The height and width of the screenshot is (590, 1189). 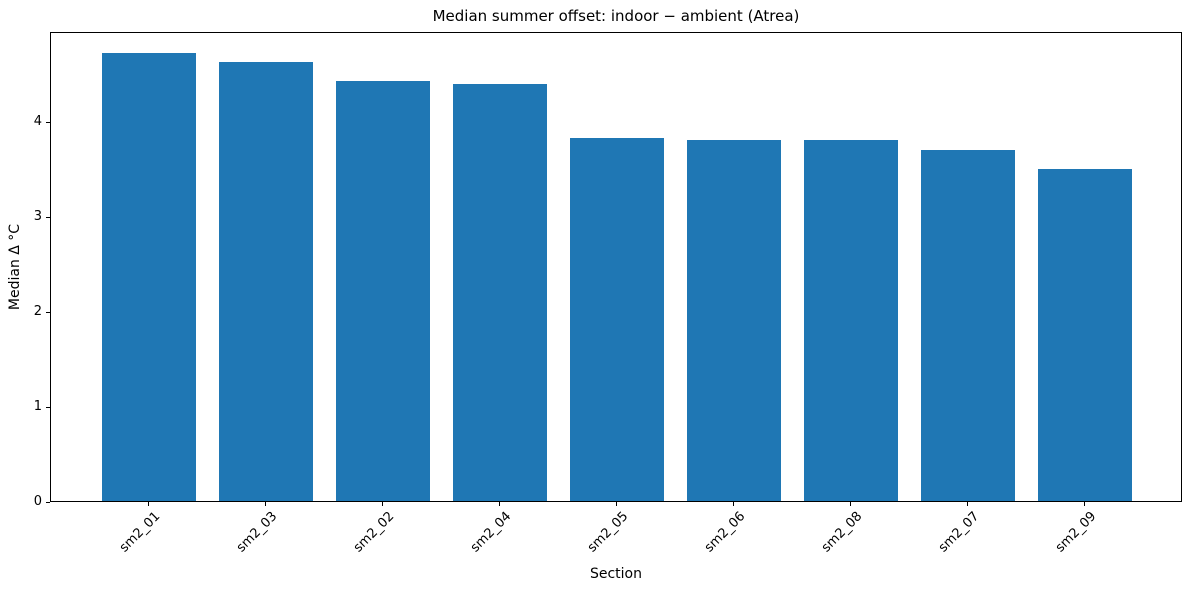 What do you see at coordinates (842, 532) in the screenshot?
I see `x-tick-label-sm2_08: sm2_08` at bounding box center [842, 532].